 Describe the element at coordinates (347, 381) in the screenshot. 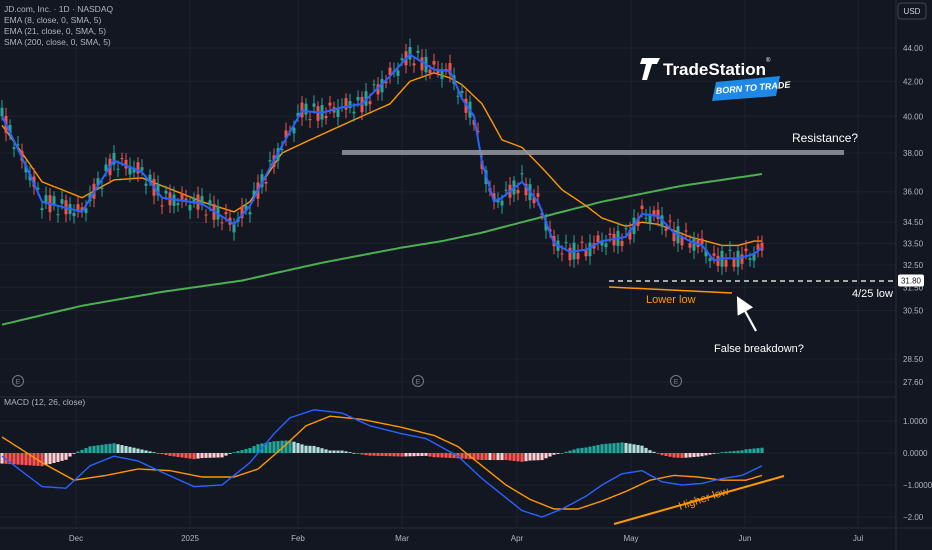

I see `earnings-markers: E E E` at that location.